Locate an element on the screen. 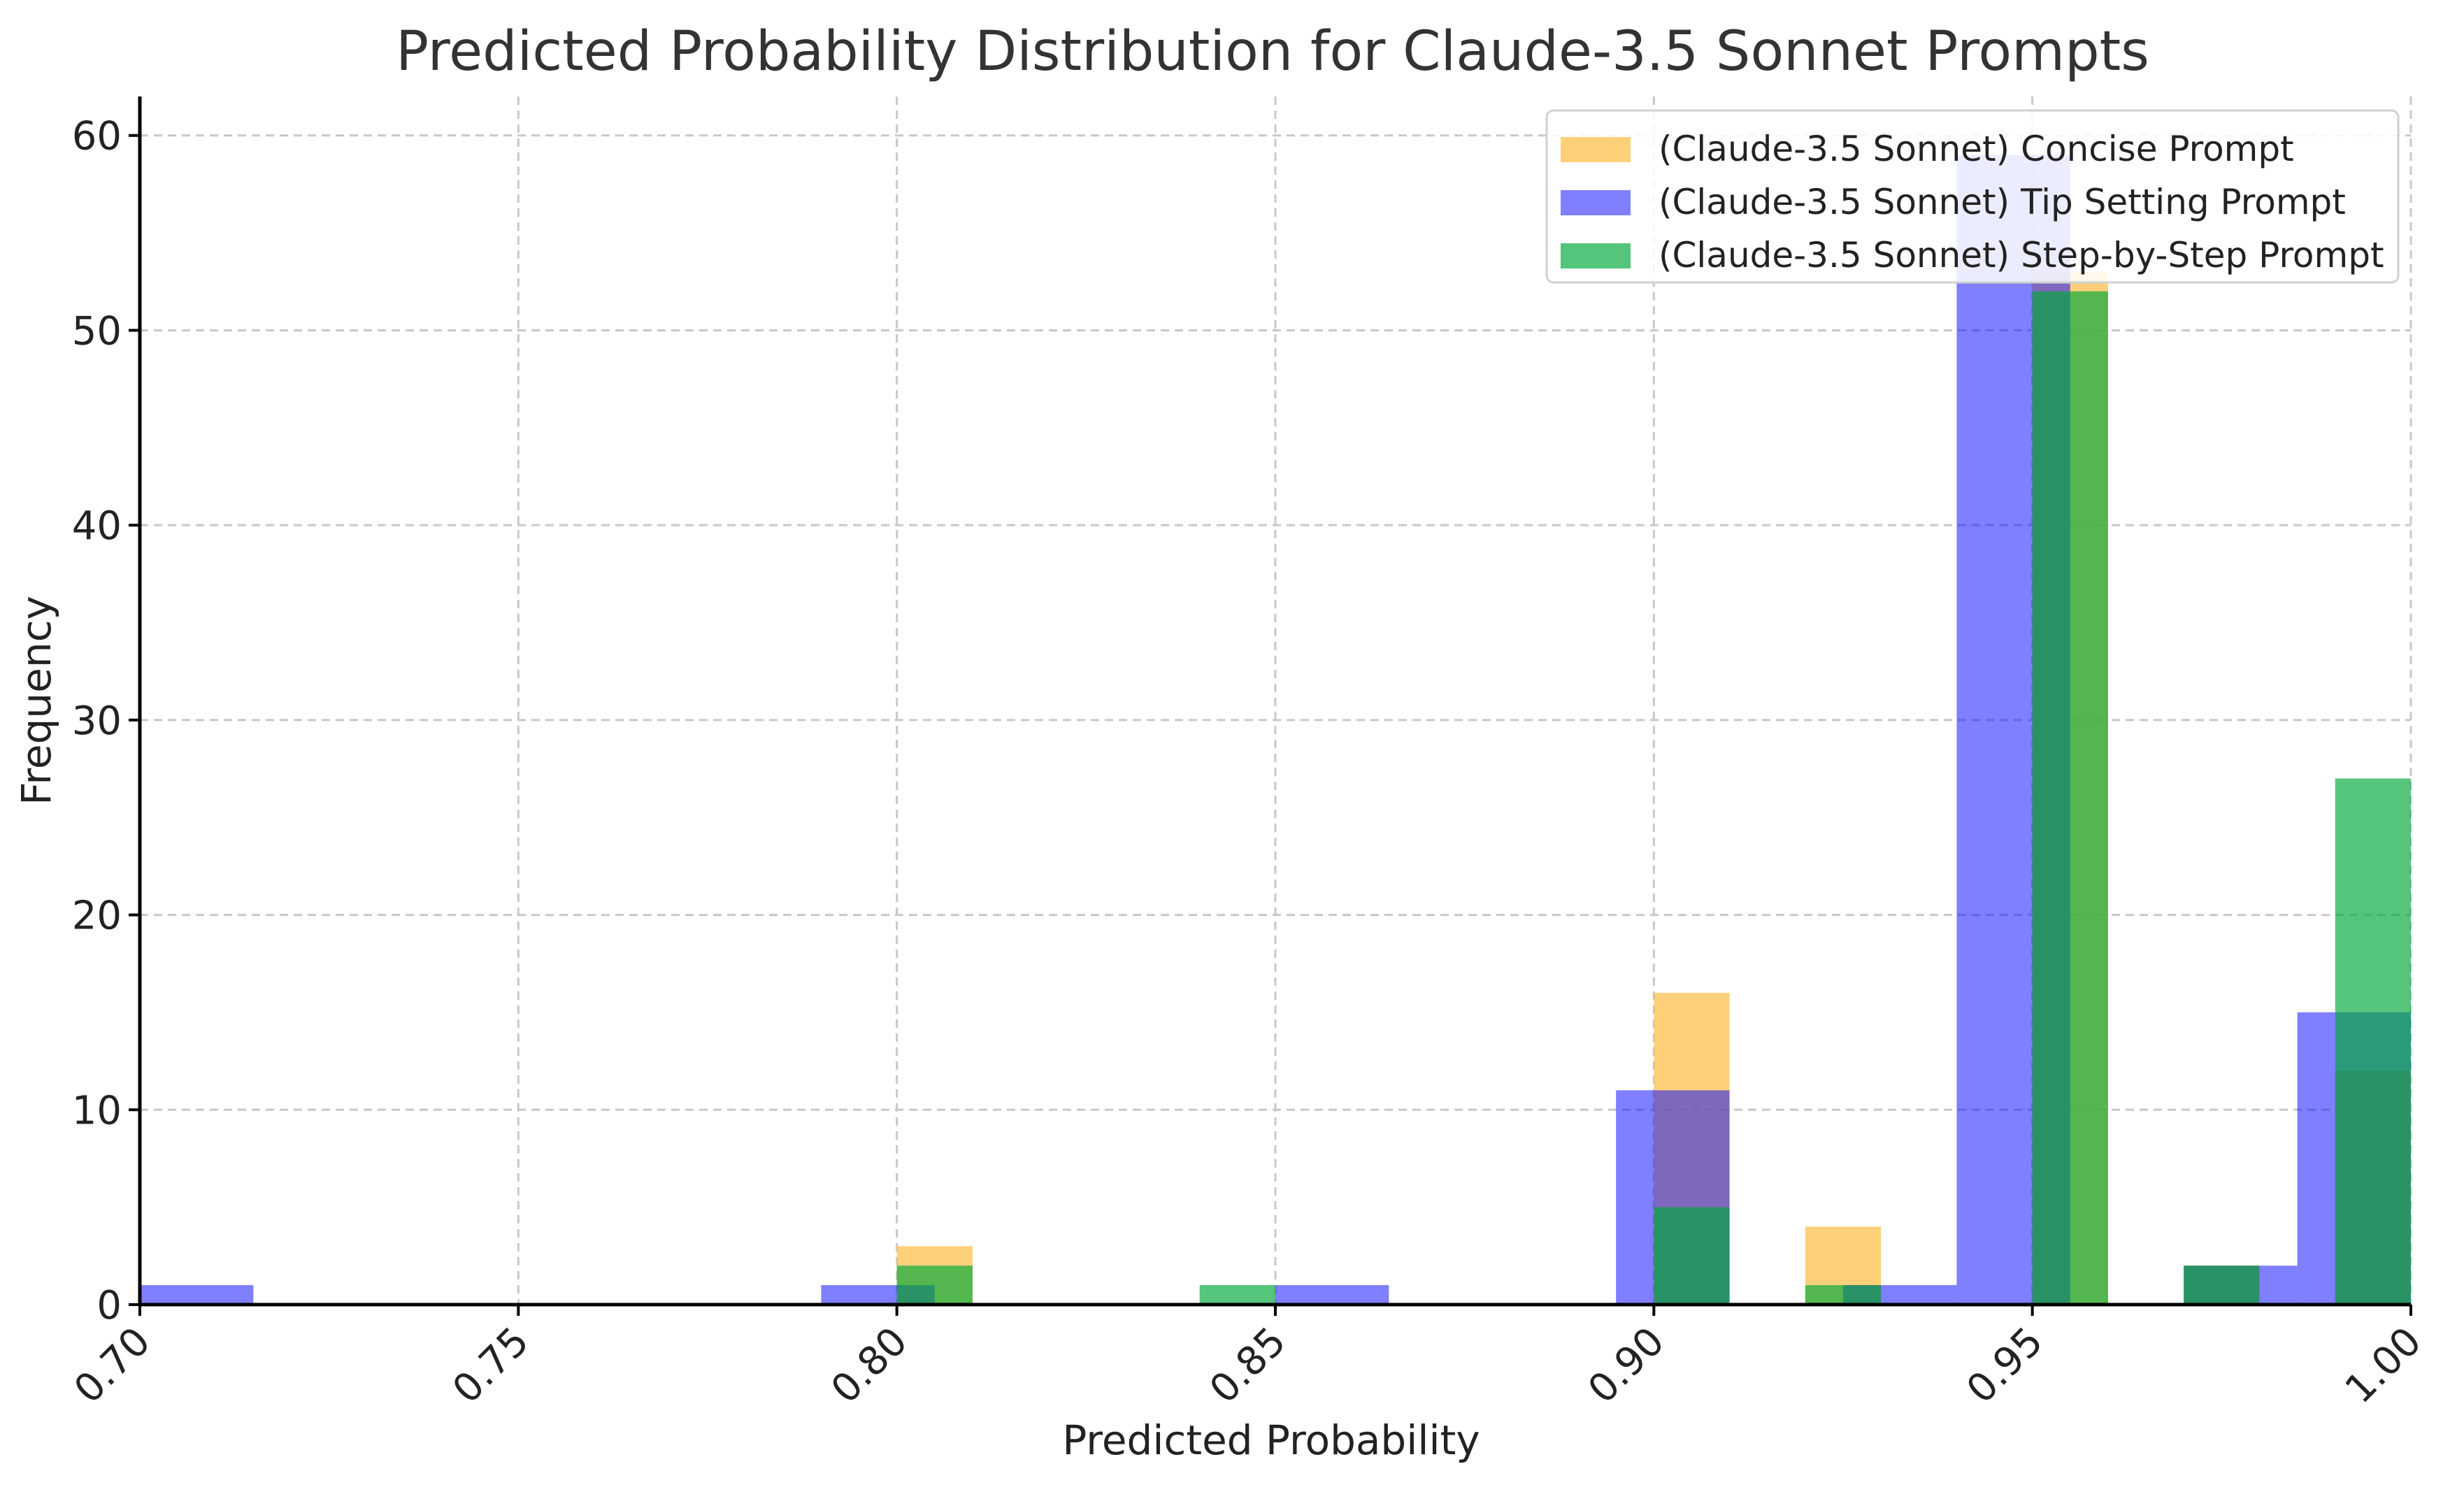 This screenshot has height=1485, width=2464. y-axis-ticks: 0 10 20 30 40 50 60 is located at coordinates (106, 721).